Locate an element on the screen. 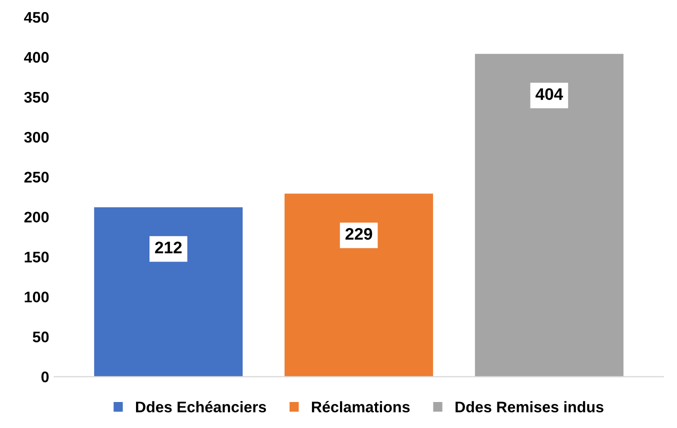  data-label: 212 is located at coordinates (168, 248).